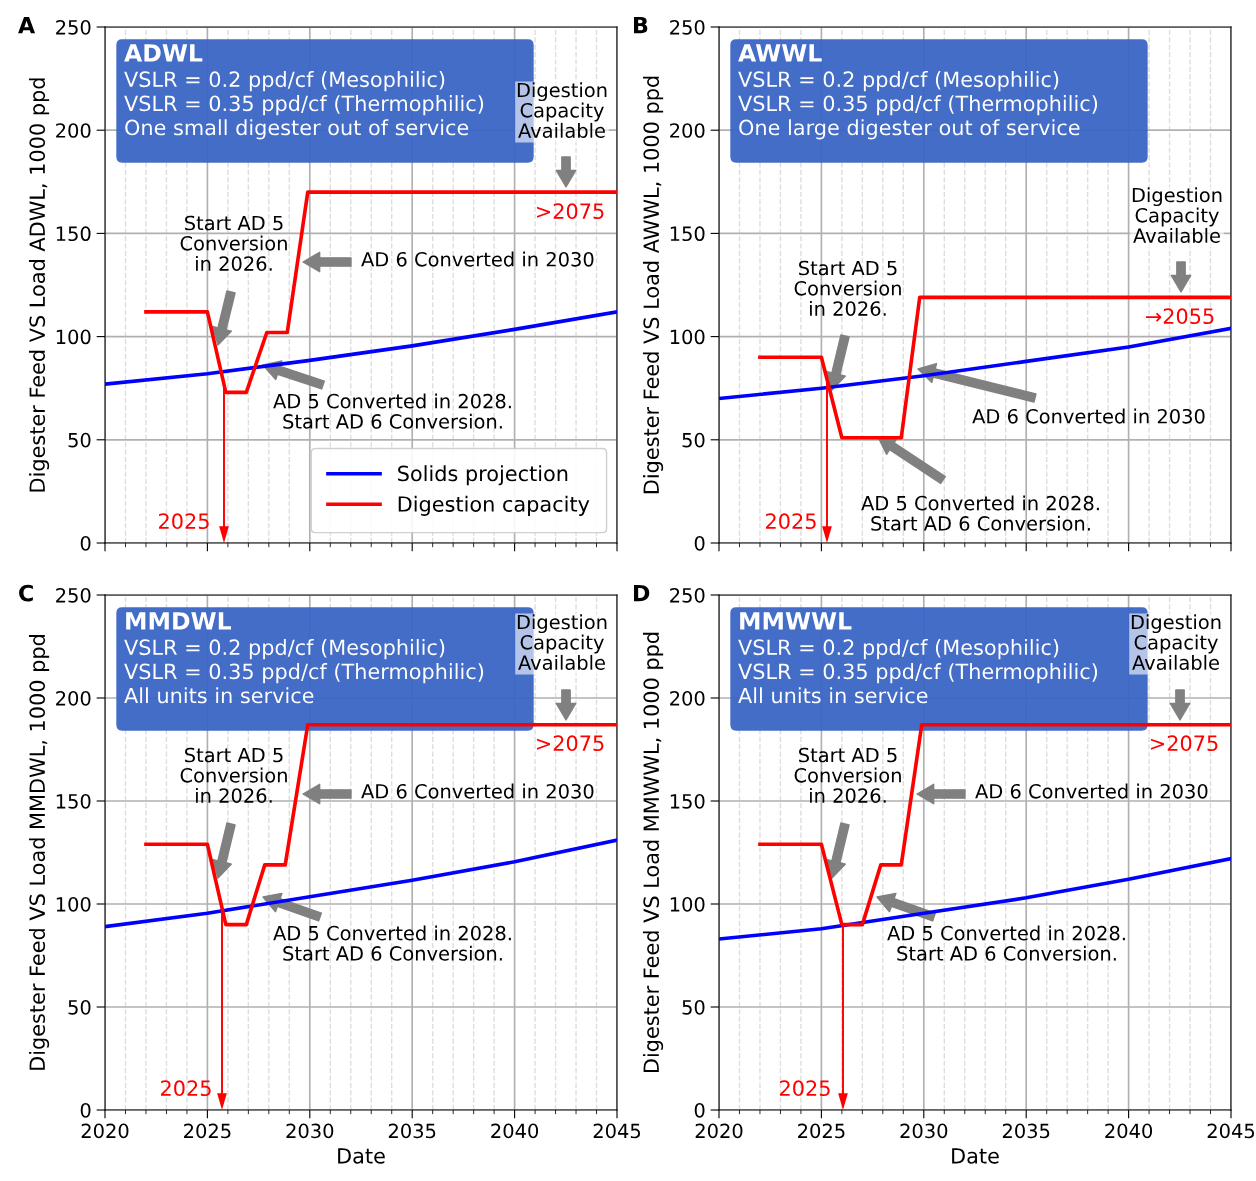 The width and height of the screenshot is (1256, 1181). Describe the element at coordinates (39, 285) in the screenshot. I see `y-axis-title: Digester Feed VS Load ADWL, 1000 ppd` at that location.